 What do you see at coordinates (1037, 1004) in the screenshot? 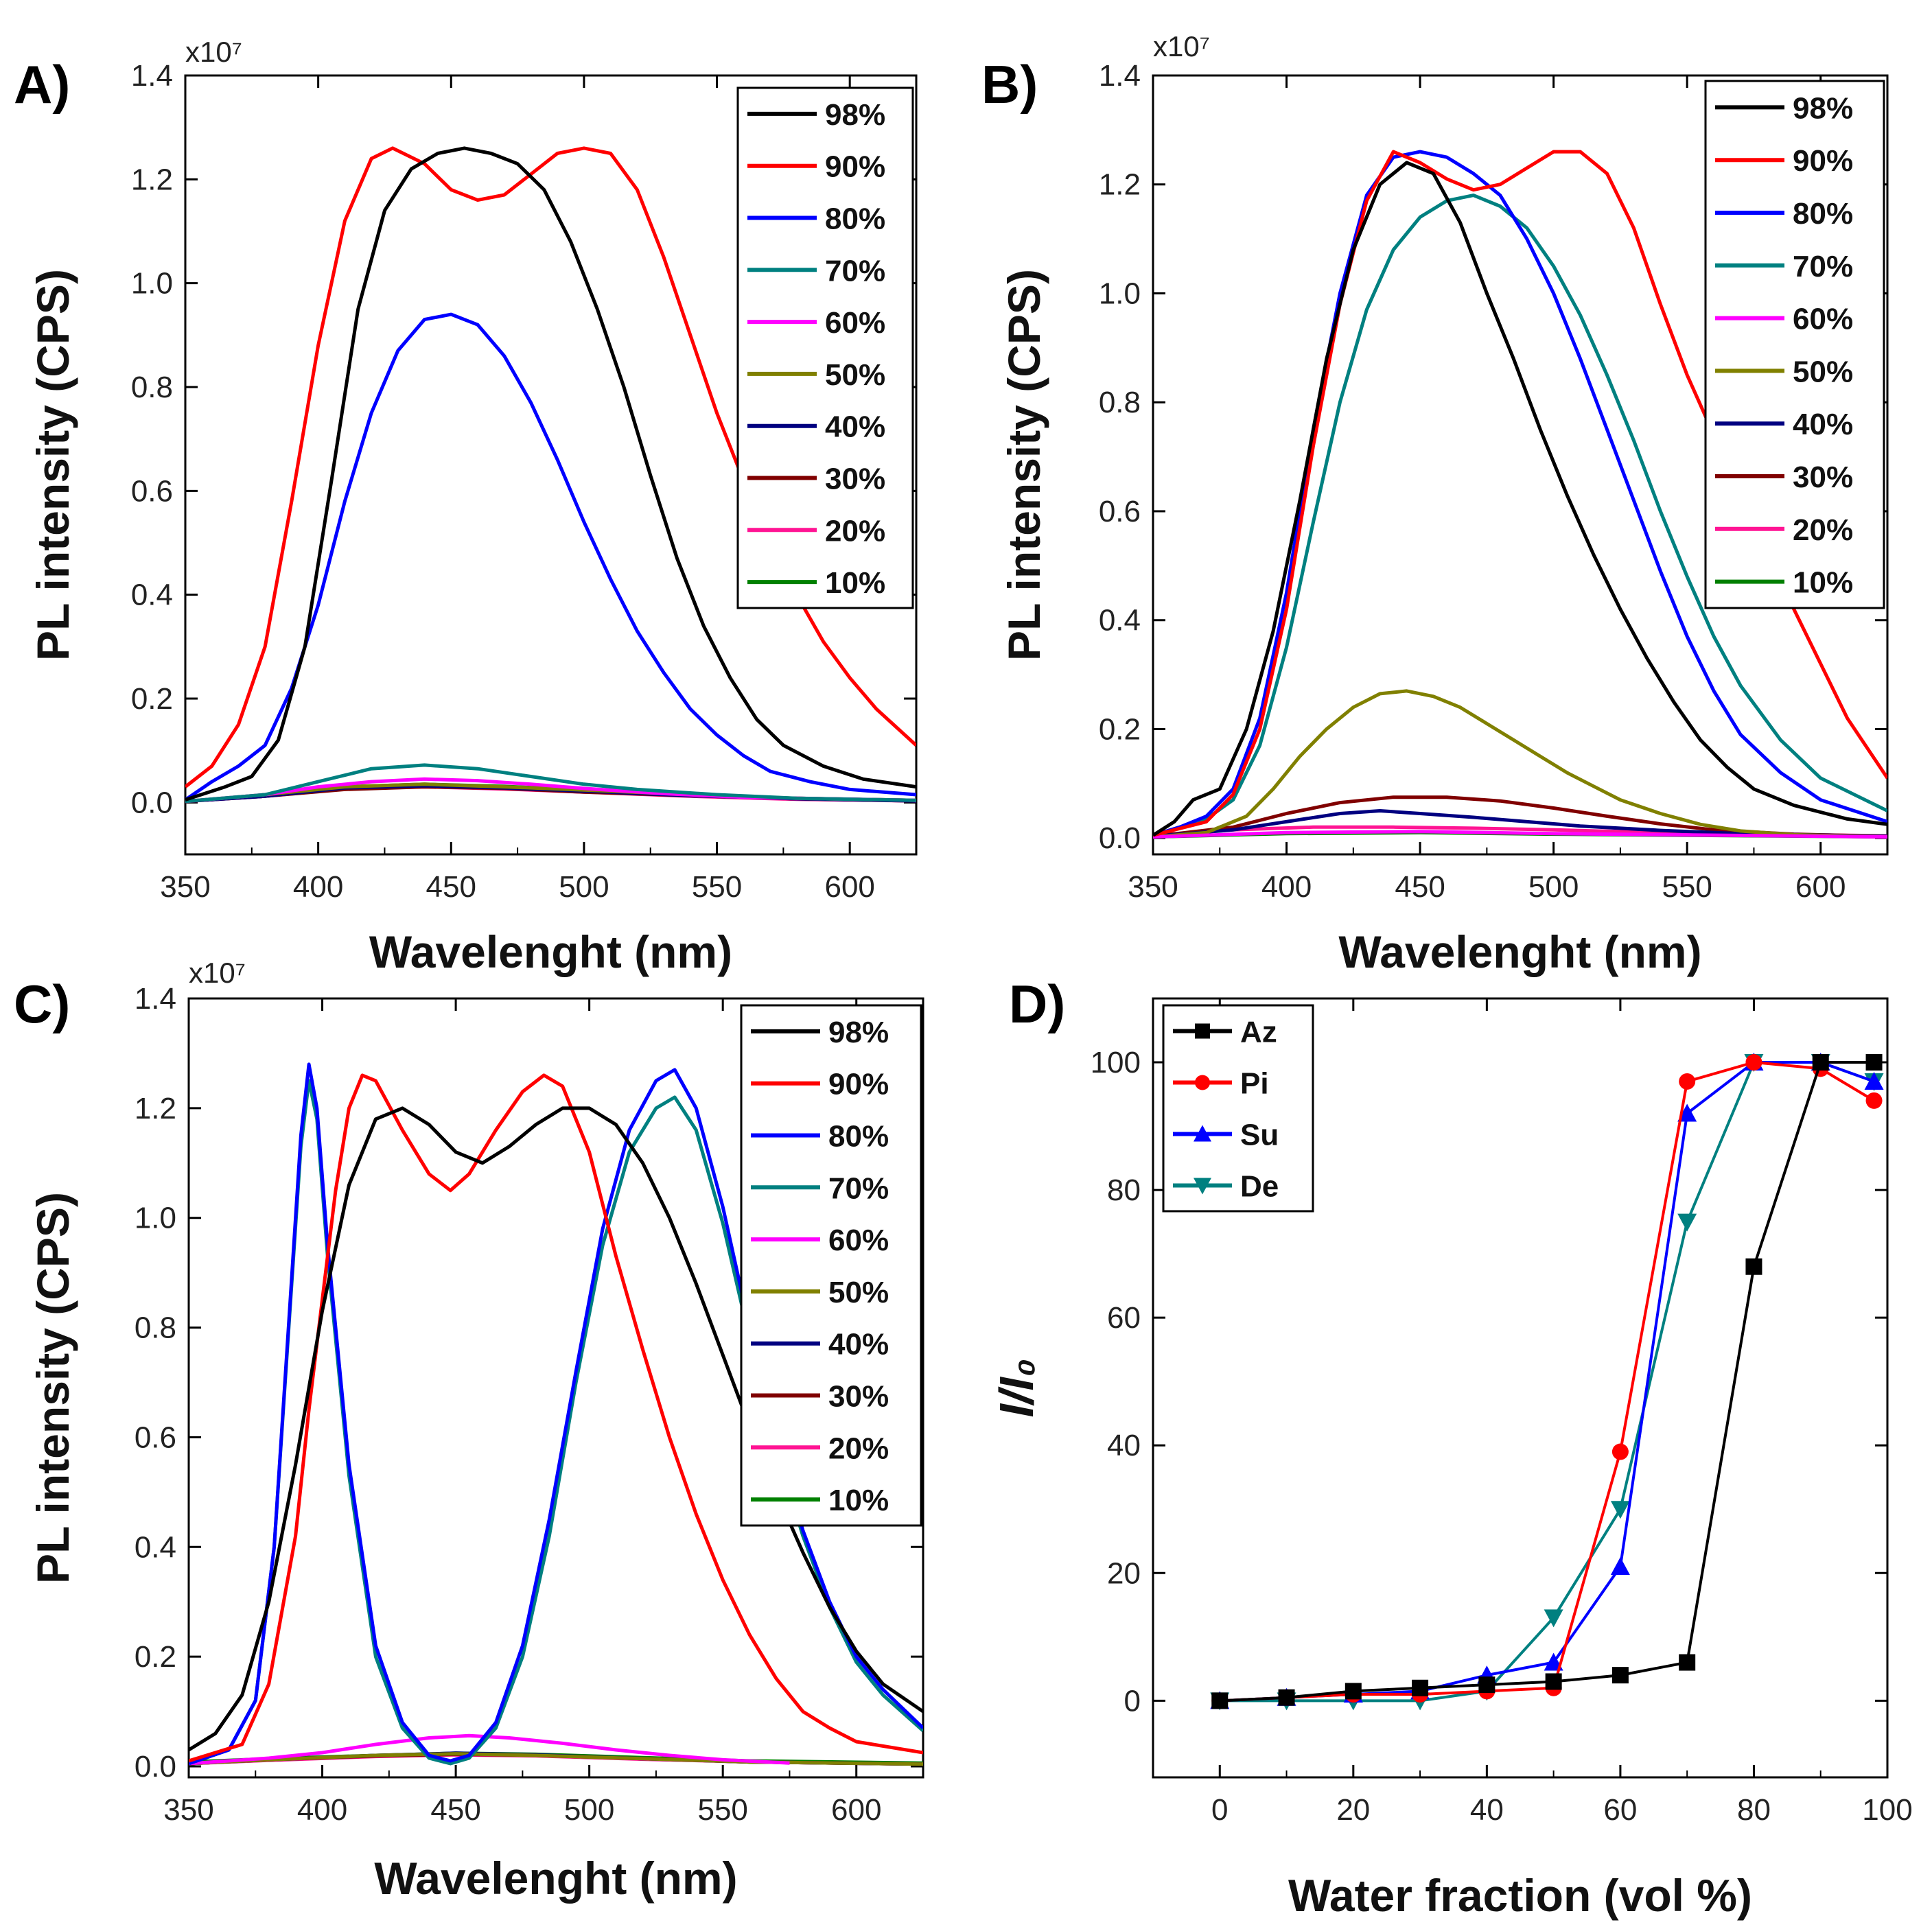
I see `panel-letter: D)` at bounding box center [1037, 1004].